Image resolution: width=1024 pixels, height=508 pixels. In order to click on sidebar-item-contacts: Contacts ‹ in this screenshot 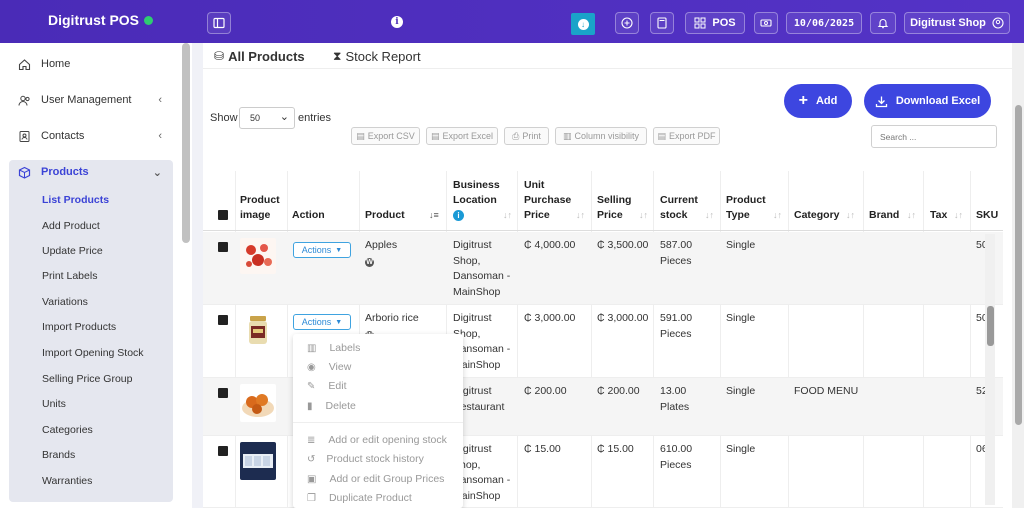, I will do `click(92, 136)`.